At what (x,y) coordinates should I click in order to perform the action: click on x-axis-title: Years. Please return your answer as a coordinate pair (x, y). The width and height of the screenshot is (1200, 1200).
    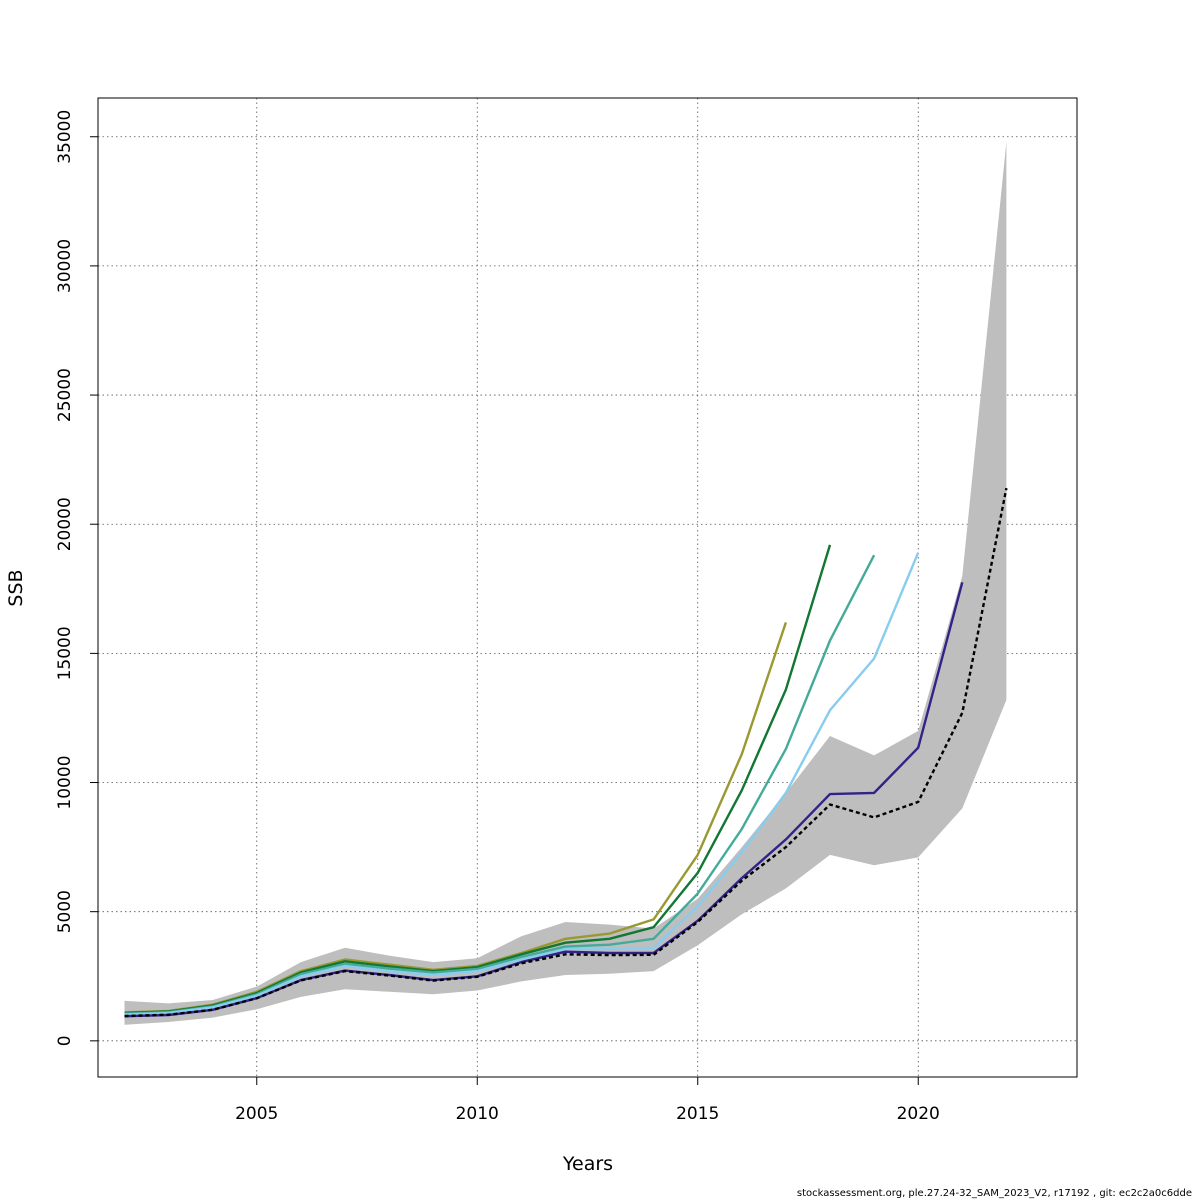
    Looking at the image, I should click on (587, 1164).